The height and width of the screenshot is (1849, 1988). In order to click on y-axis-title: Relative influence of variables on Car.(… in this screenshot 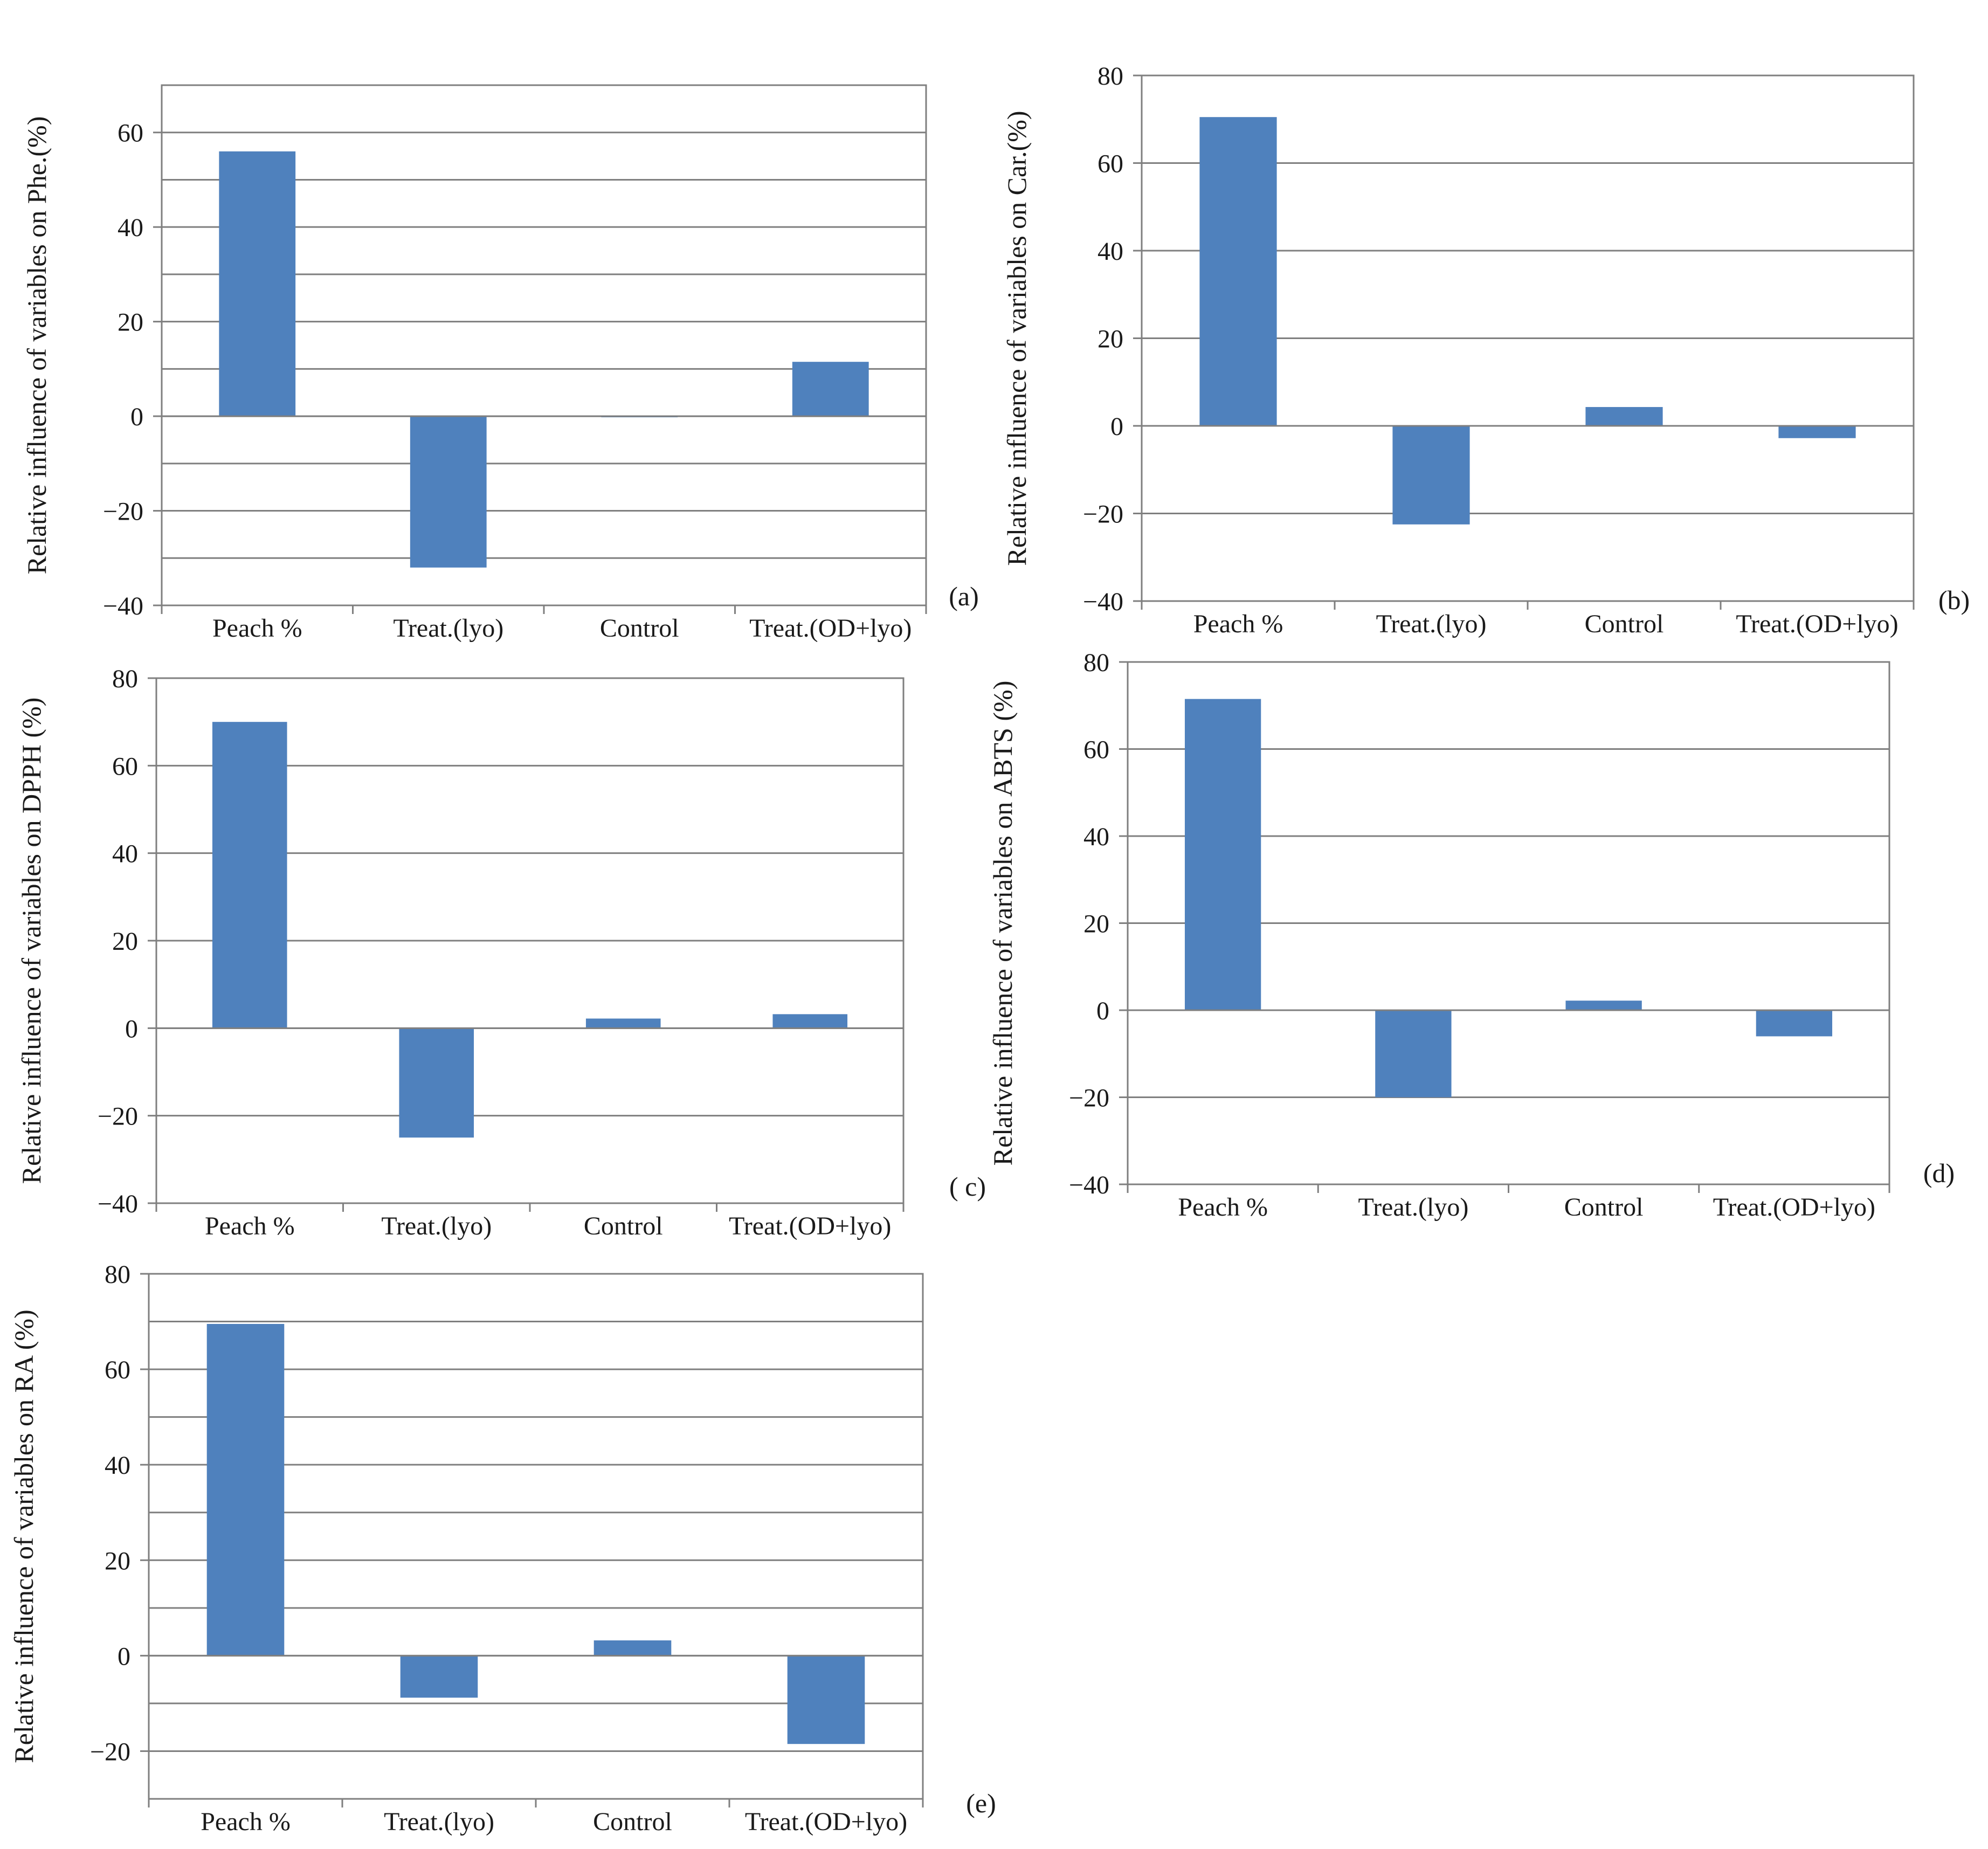, I will do `click(1017, 338)`.